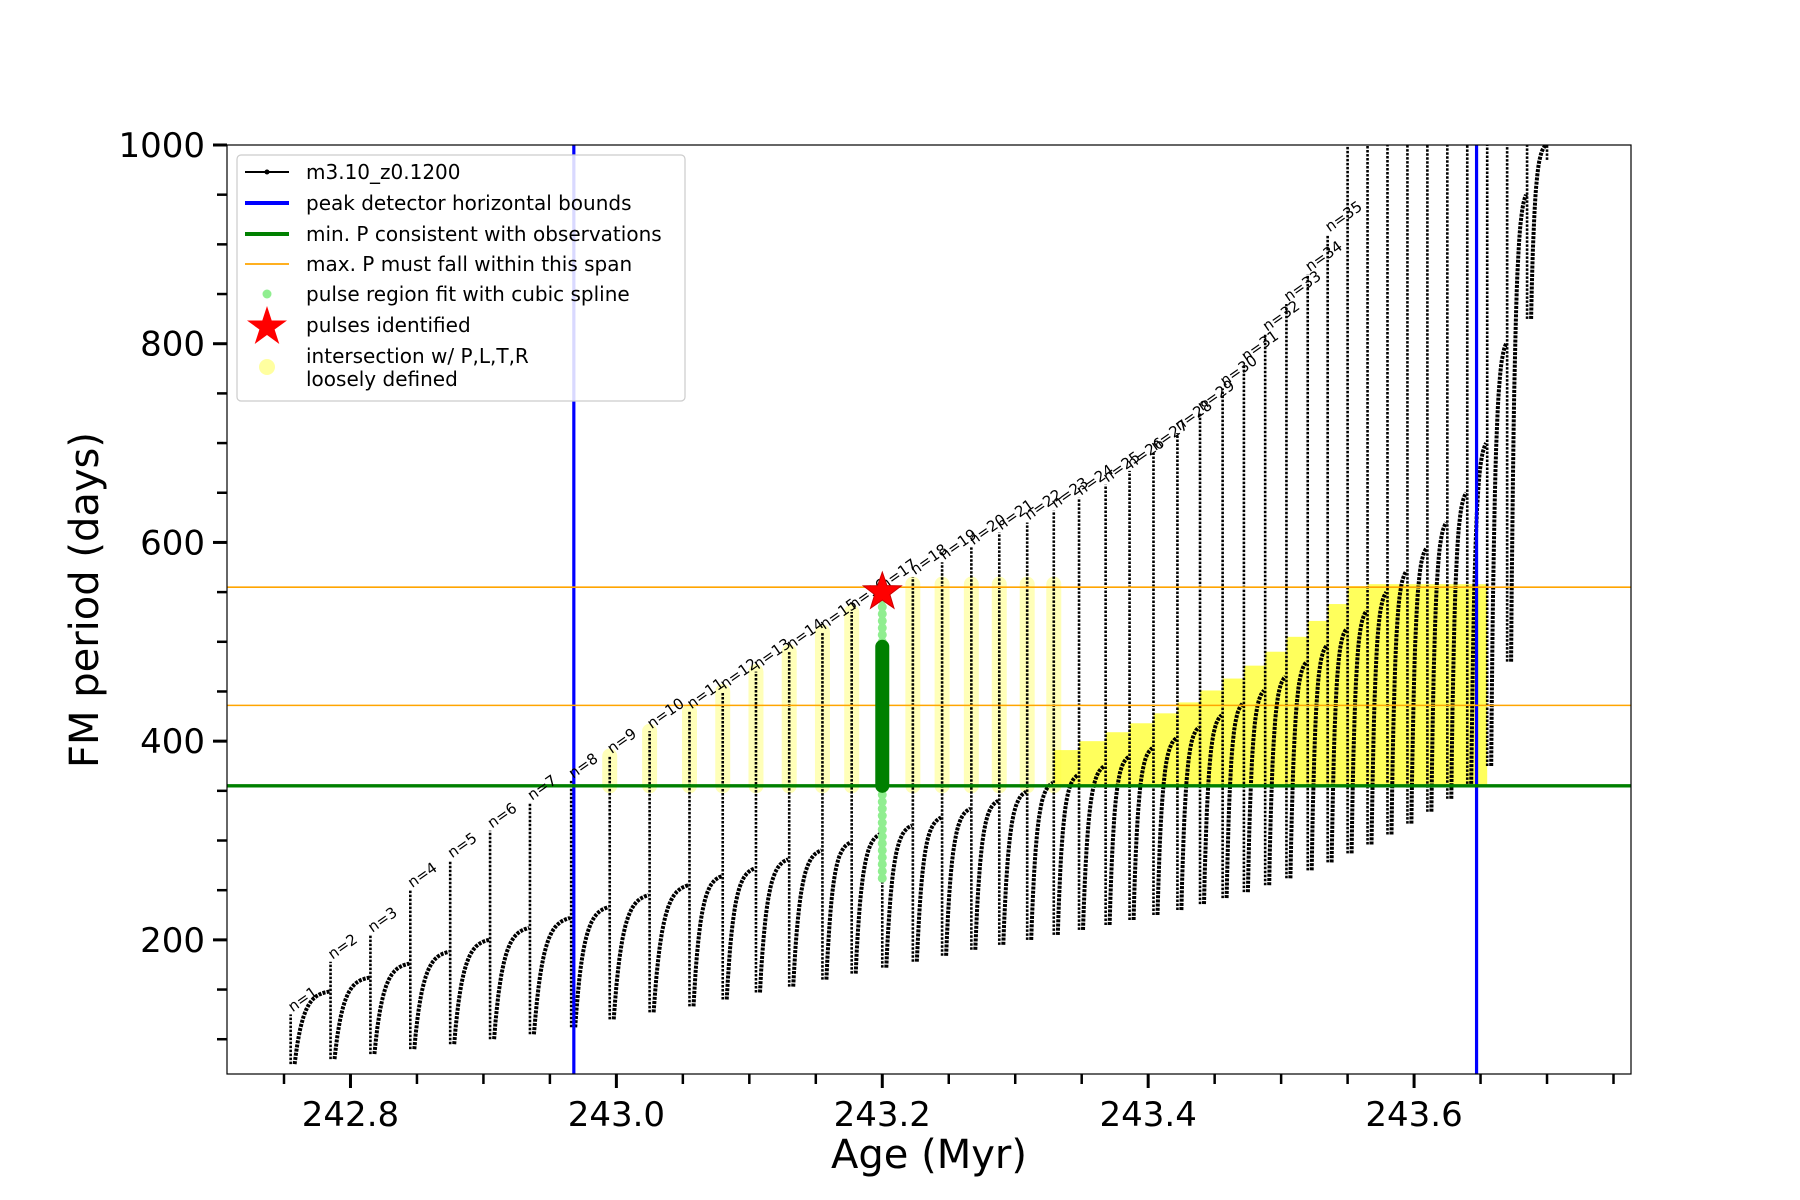  Describe the element at coordinates (85, 600) in the screenshot. I see `y-axis-title: FM period (days)` at that location.